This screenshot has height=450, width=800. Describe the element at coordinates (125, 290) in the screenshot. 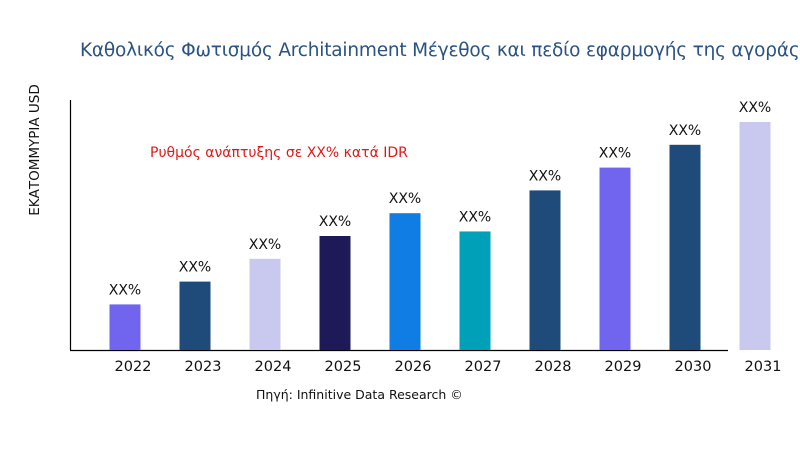

I see `data-label-2022: XX%` at that location.